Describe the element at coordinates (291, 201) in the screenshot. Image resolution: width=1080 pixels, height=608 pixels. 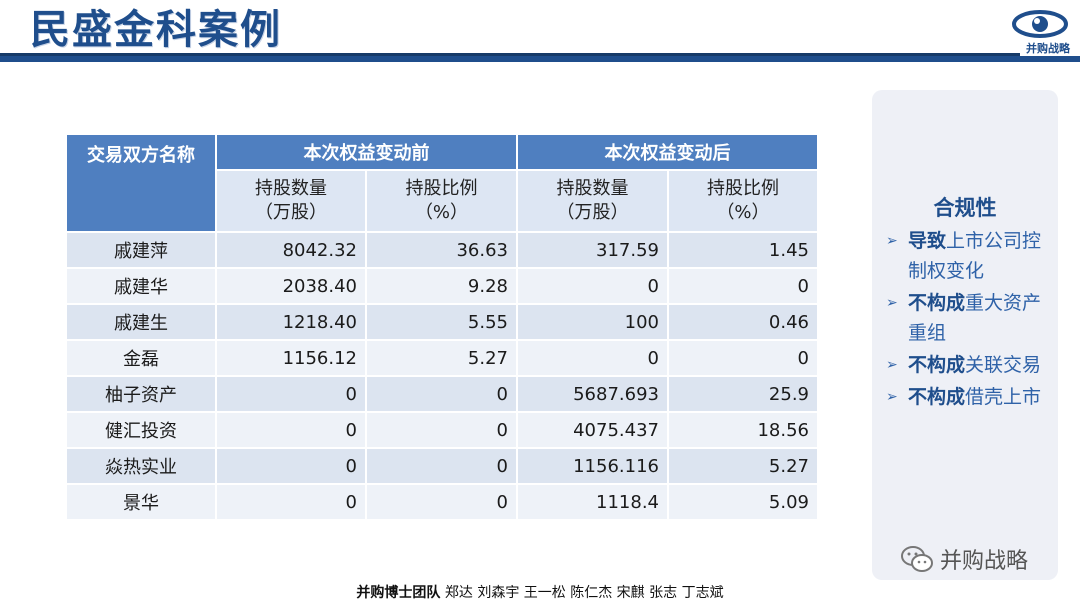
I see `subheader-before-qty: 持股数量 （万股）` at that location.